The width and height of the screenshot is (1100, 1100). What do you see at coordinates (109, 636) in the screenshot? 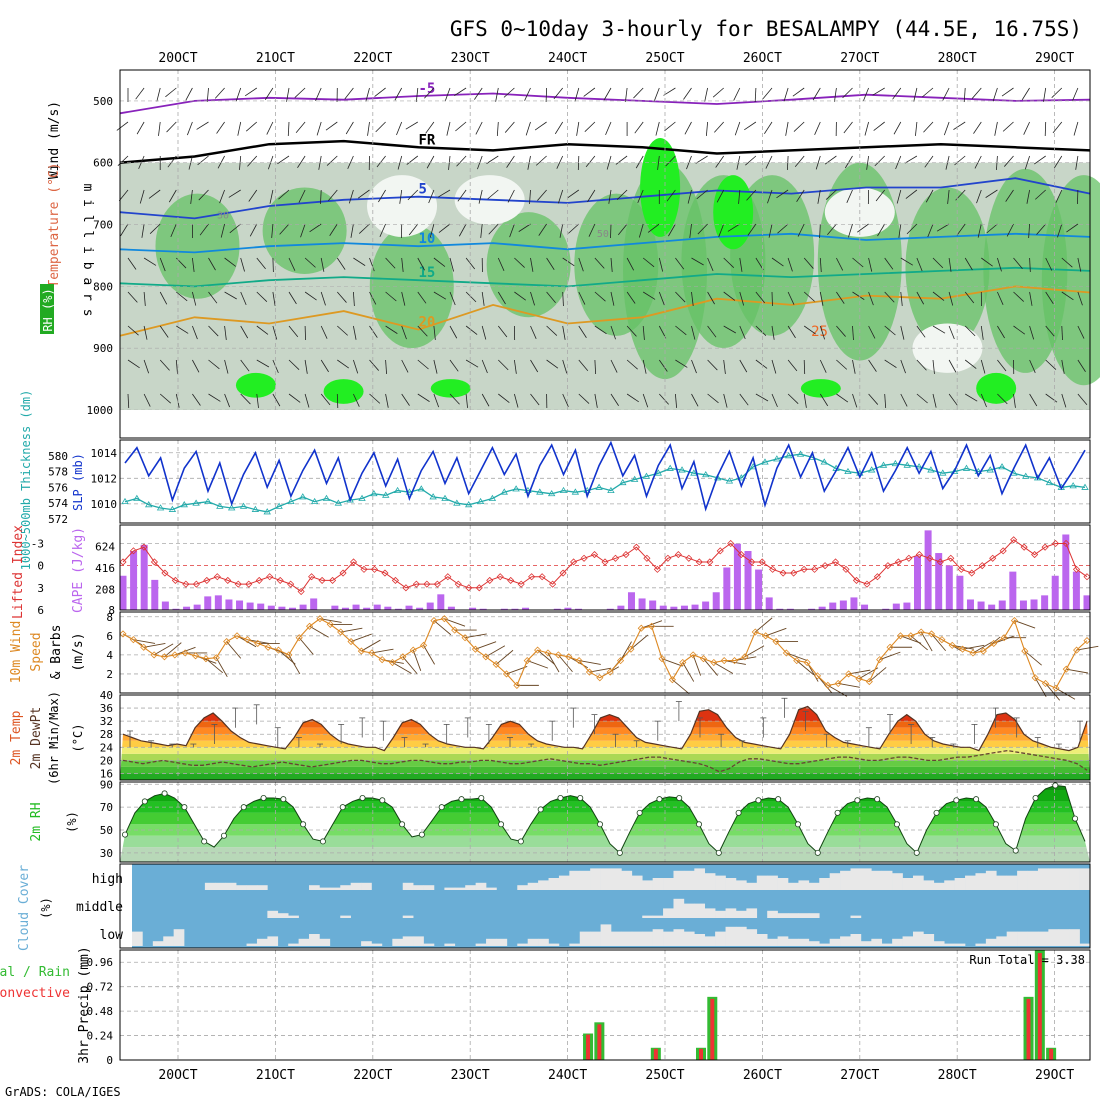
I see `wind-tick-label: 6` at bounding box center [109, 636].